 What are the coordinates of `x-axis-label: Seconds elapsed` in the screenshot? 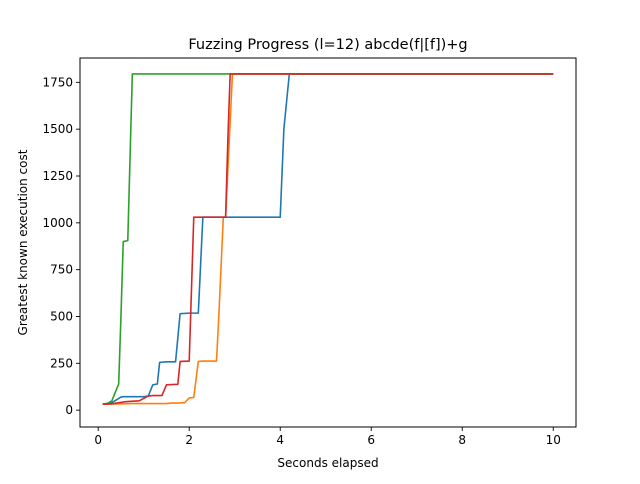 It's located at (327, 463).